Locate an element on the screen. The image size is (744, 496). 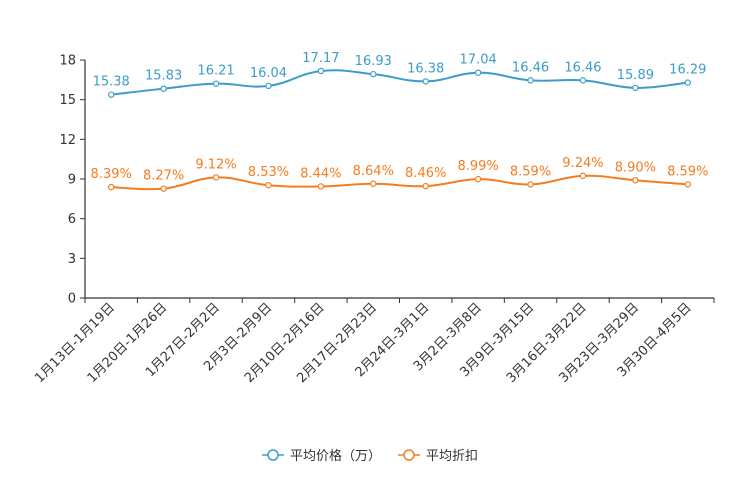
data-label: 9.24% is located at coordinates (582, 163).